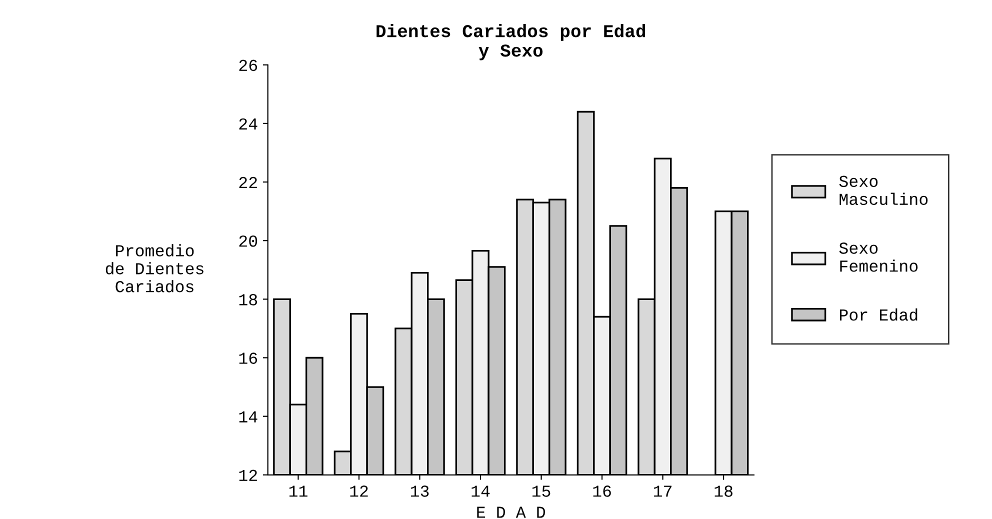 The height and width of the screenshot is (519, 992). I want to click on y-tick-label: 14, so click(248, 416).